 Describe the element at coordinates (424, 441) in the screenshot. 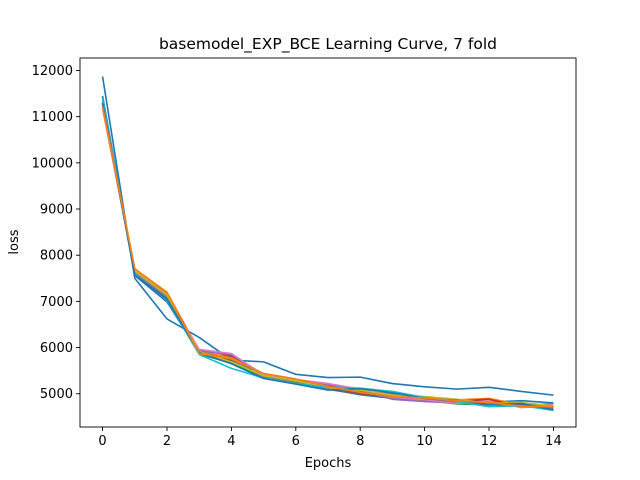

I see `x-tick-label: 10` at that location.